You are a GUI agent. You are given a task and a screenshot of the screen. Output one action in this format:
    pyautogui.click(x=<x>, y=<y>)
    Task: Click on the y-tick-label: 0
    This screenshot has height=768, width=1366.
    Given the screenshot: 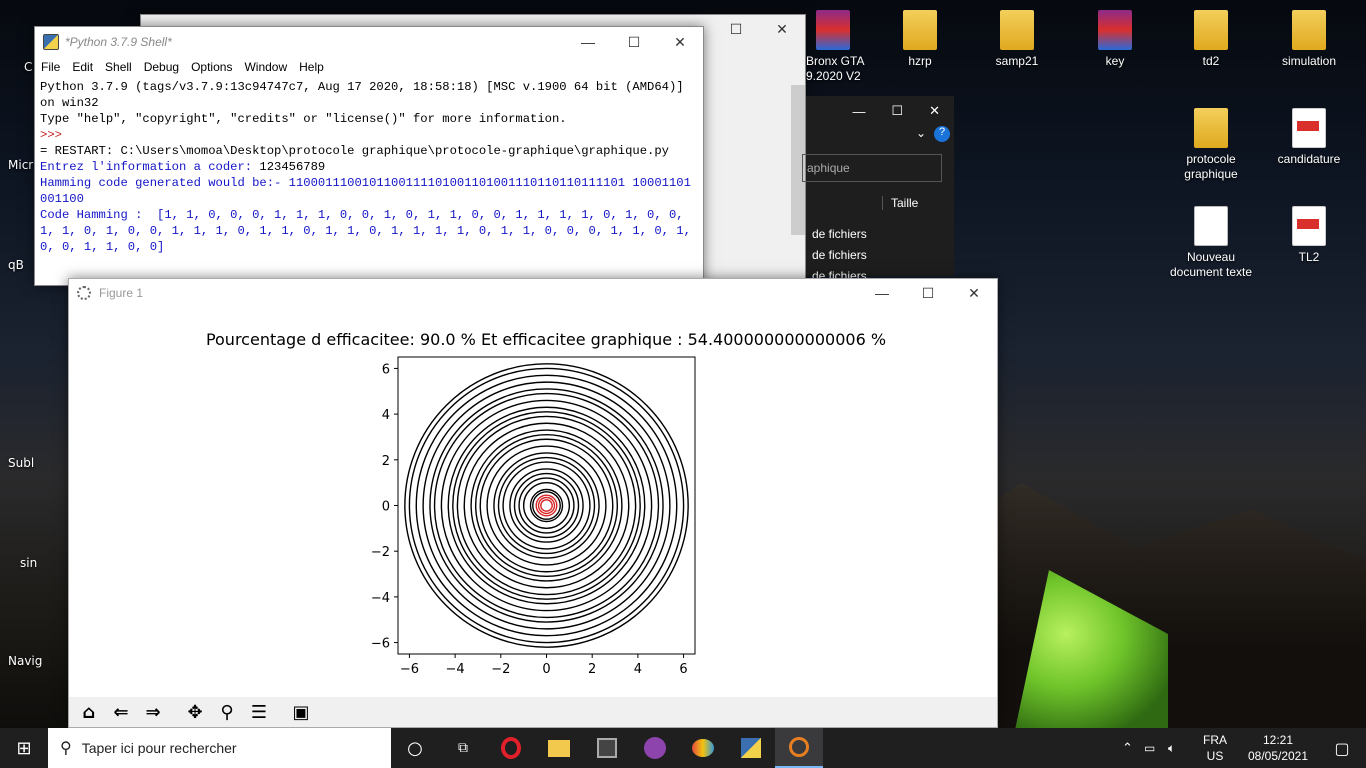 What is the action you would take?
    pyautogui.click(x=386, y=507)
    